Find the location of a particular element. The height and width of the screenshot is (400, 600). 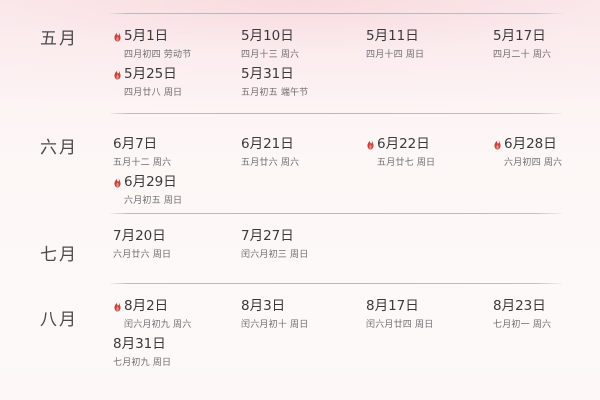

calendar-entry: 6月29日六月初五 周日 is located at coordinates (174, 190).